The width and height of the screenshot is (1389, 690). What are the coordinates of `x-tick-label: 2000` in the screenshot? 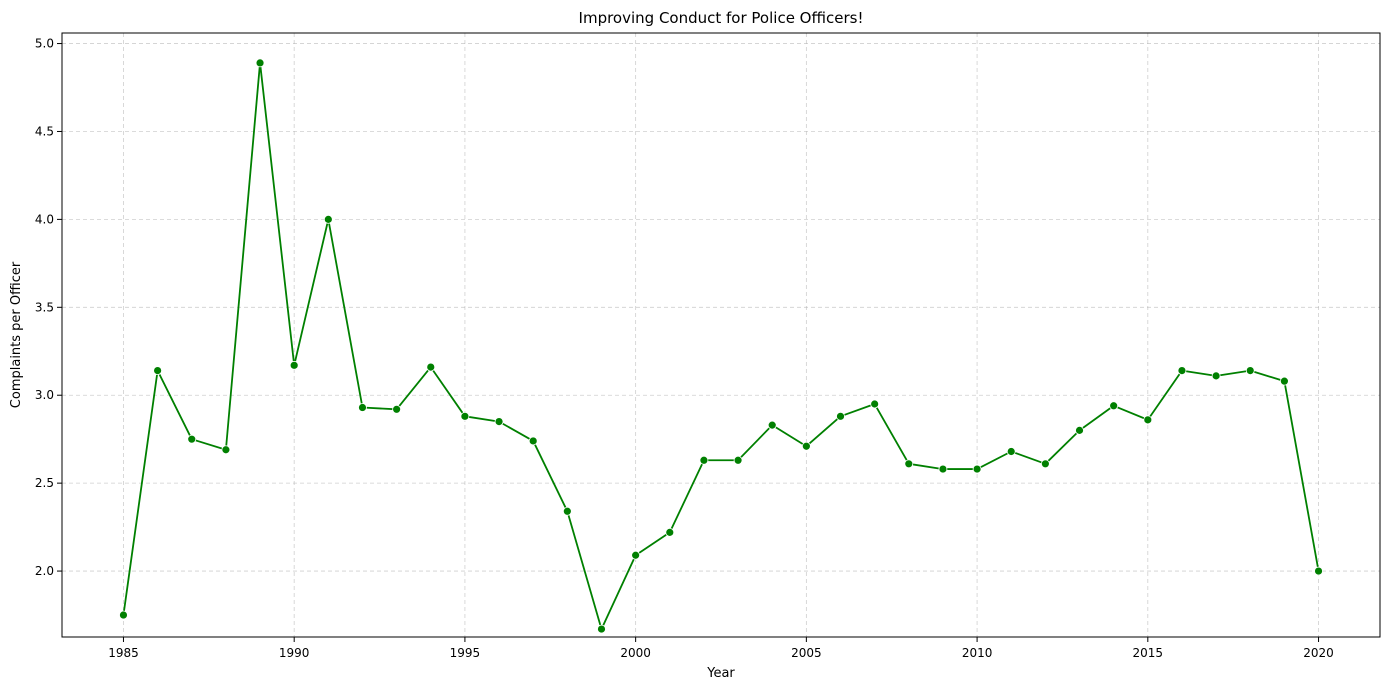 It's located at (635, 653).